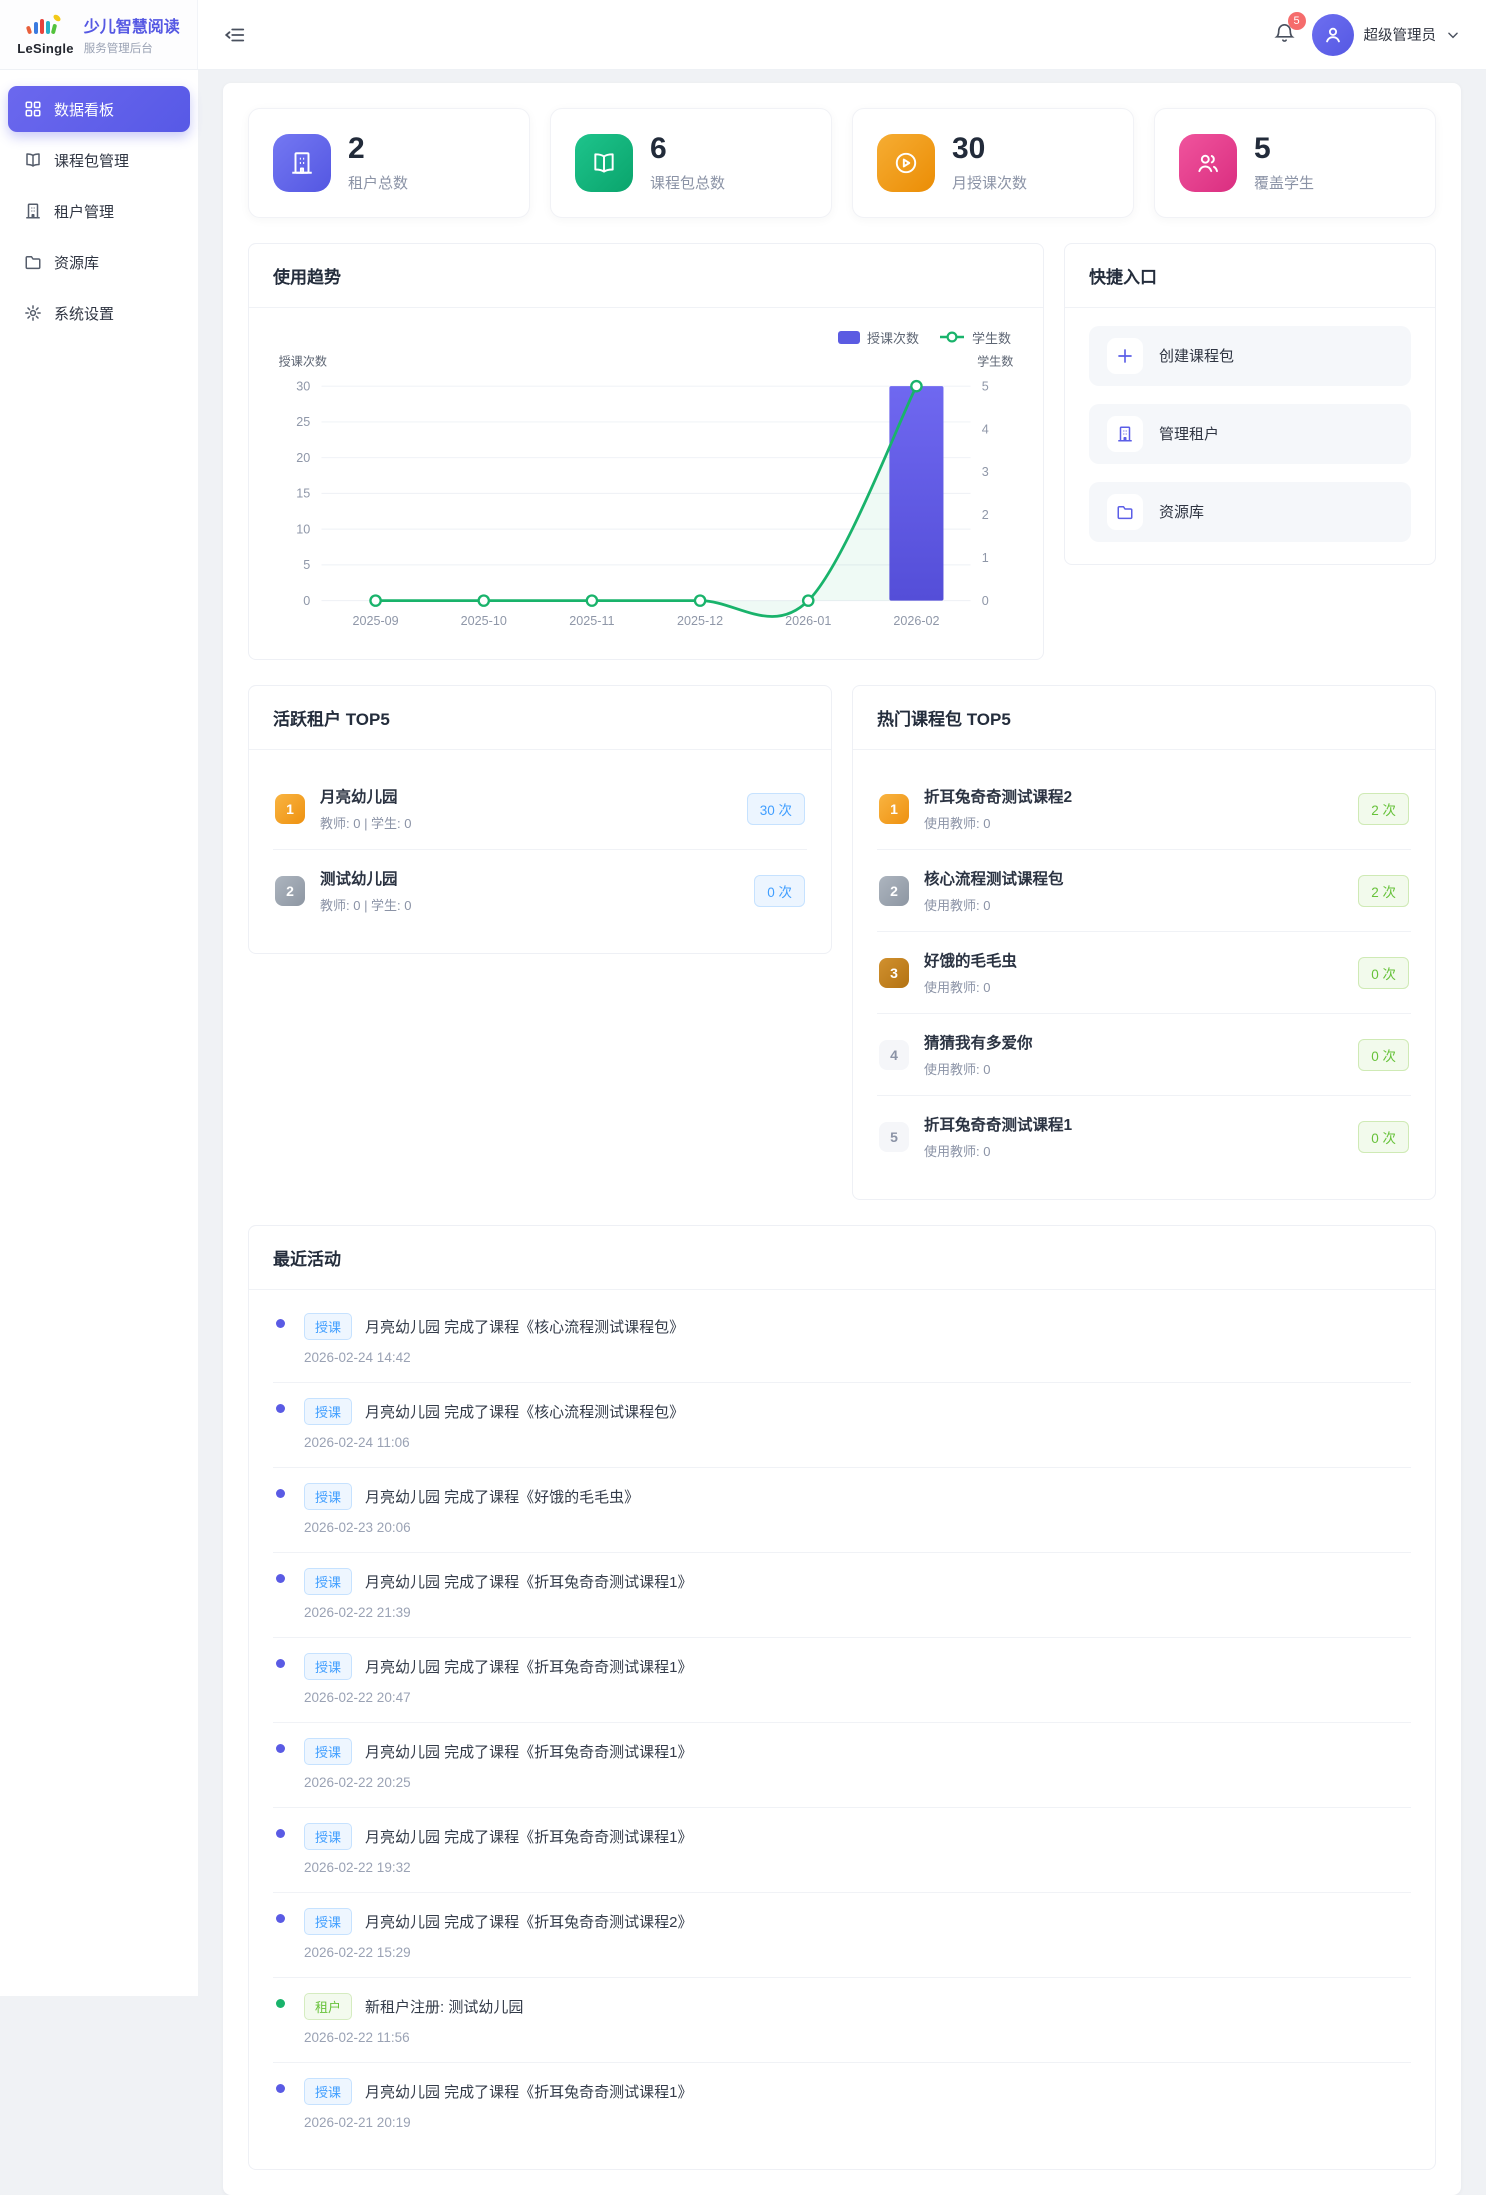 The image size is (1486, 2195). Describe the element at coordinates (990, 183) in the screenshot. I see `stat-label: 月授课次数` at that location.